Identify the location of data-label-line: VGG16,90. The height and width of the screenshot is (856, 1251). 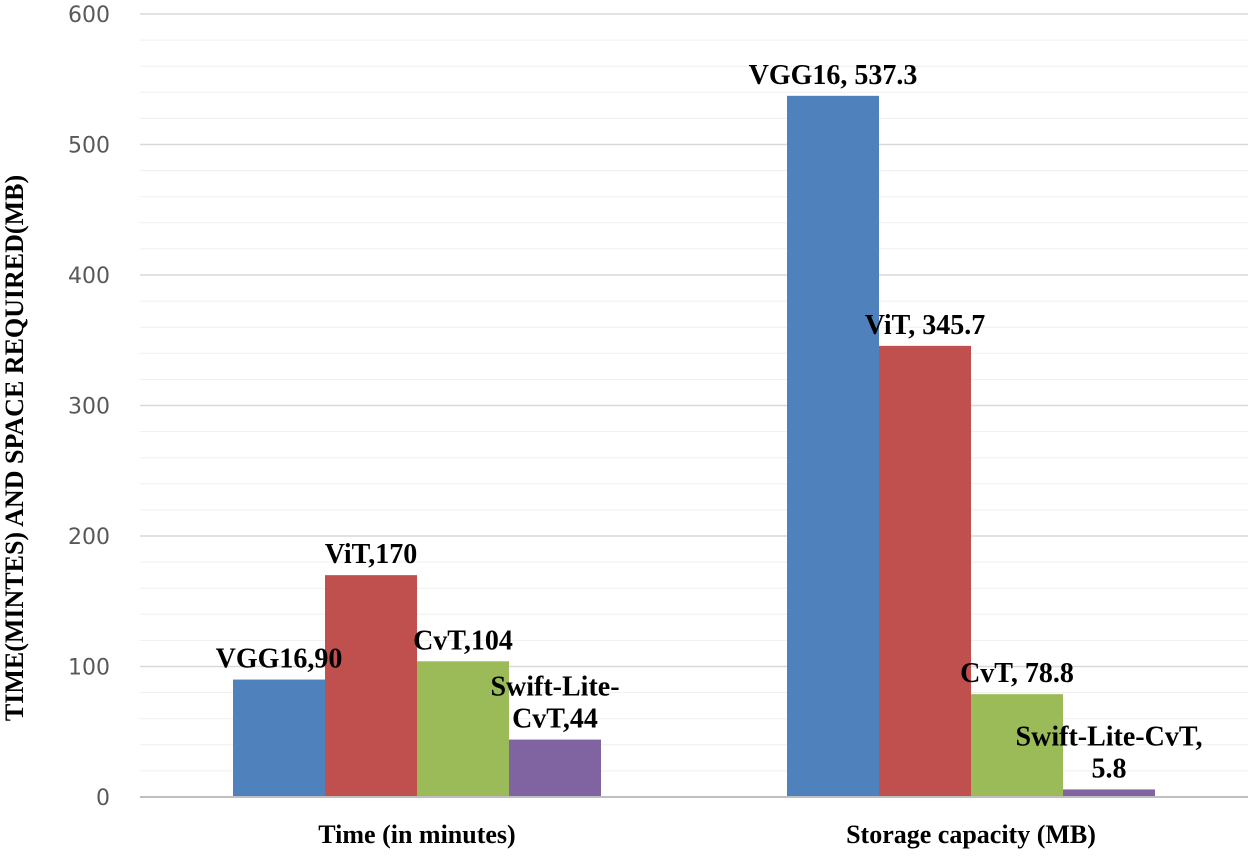
(279, 659).